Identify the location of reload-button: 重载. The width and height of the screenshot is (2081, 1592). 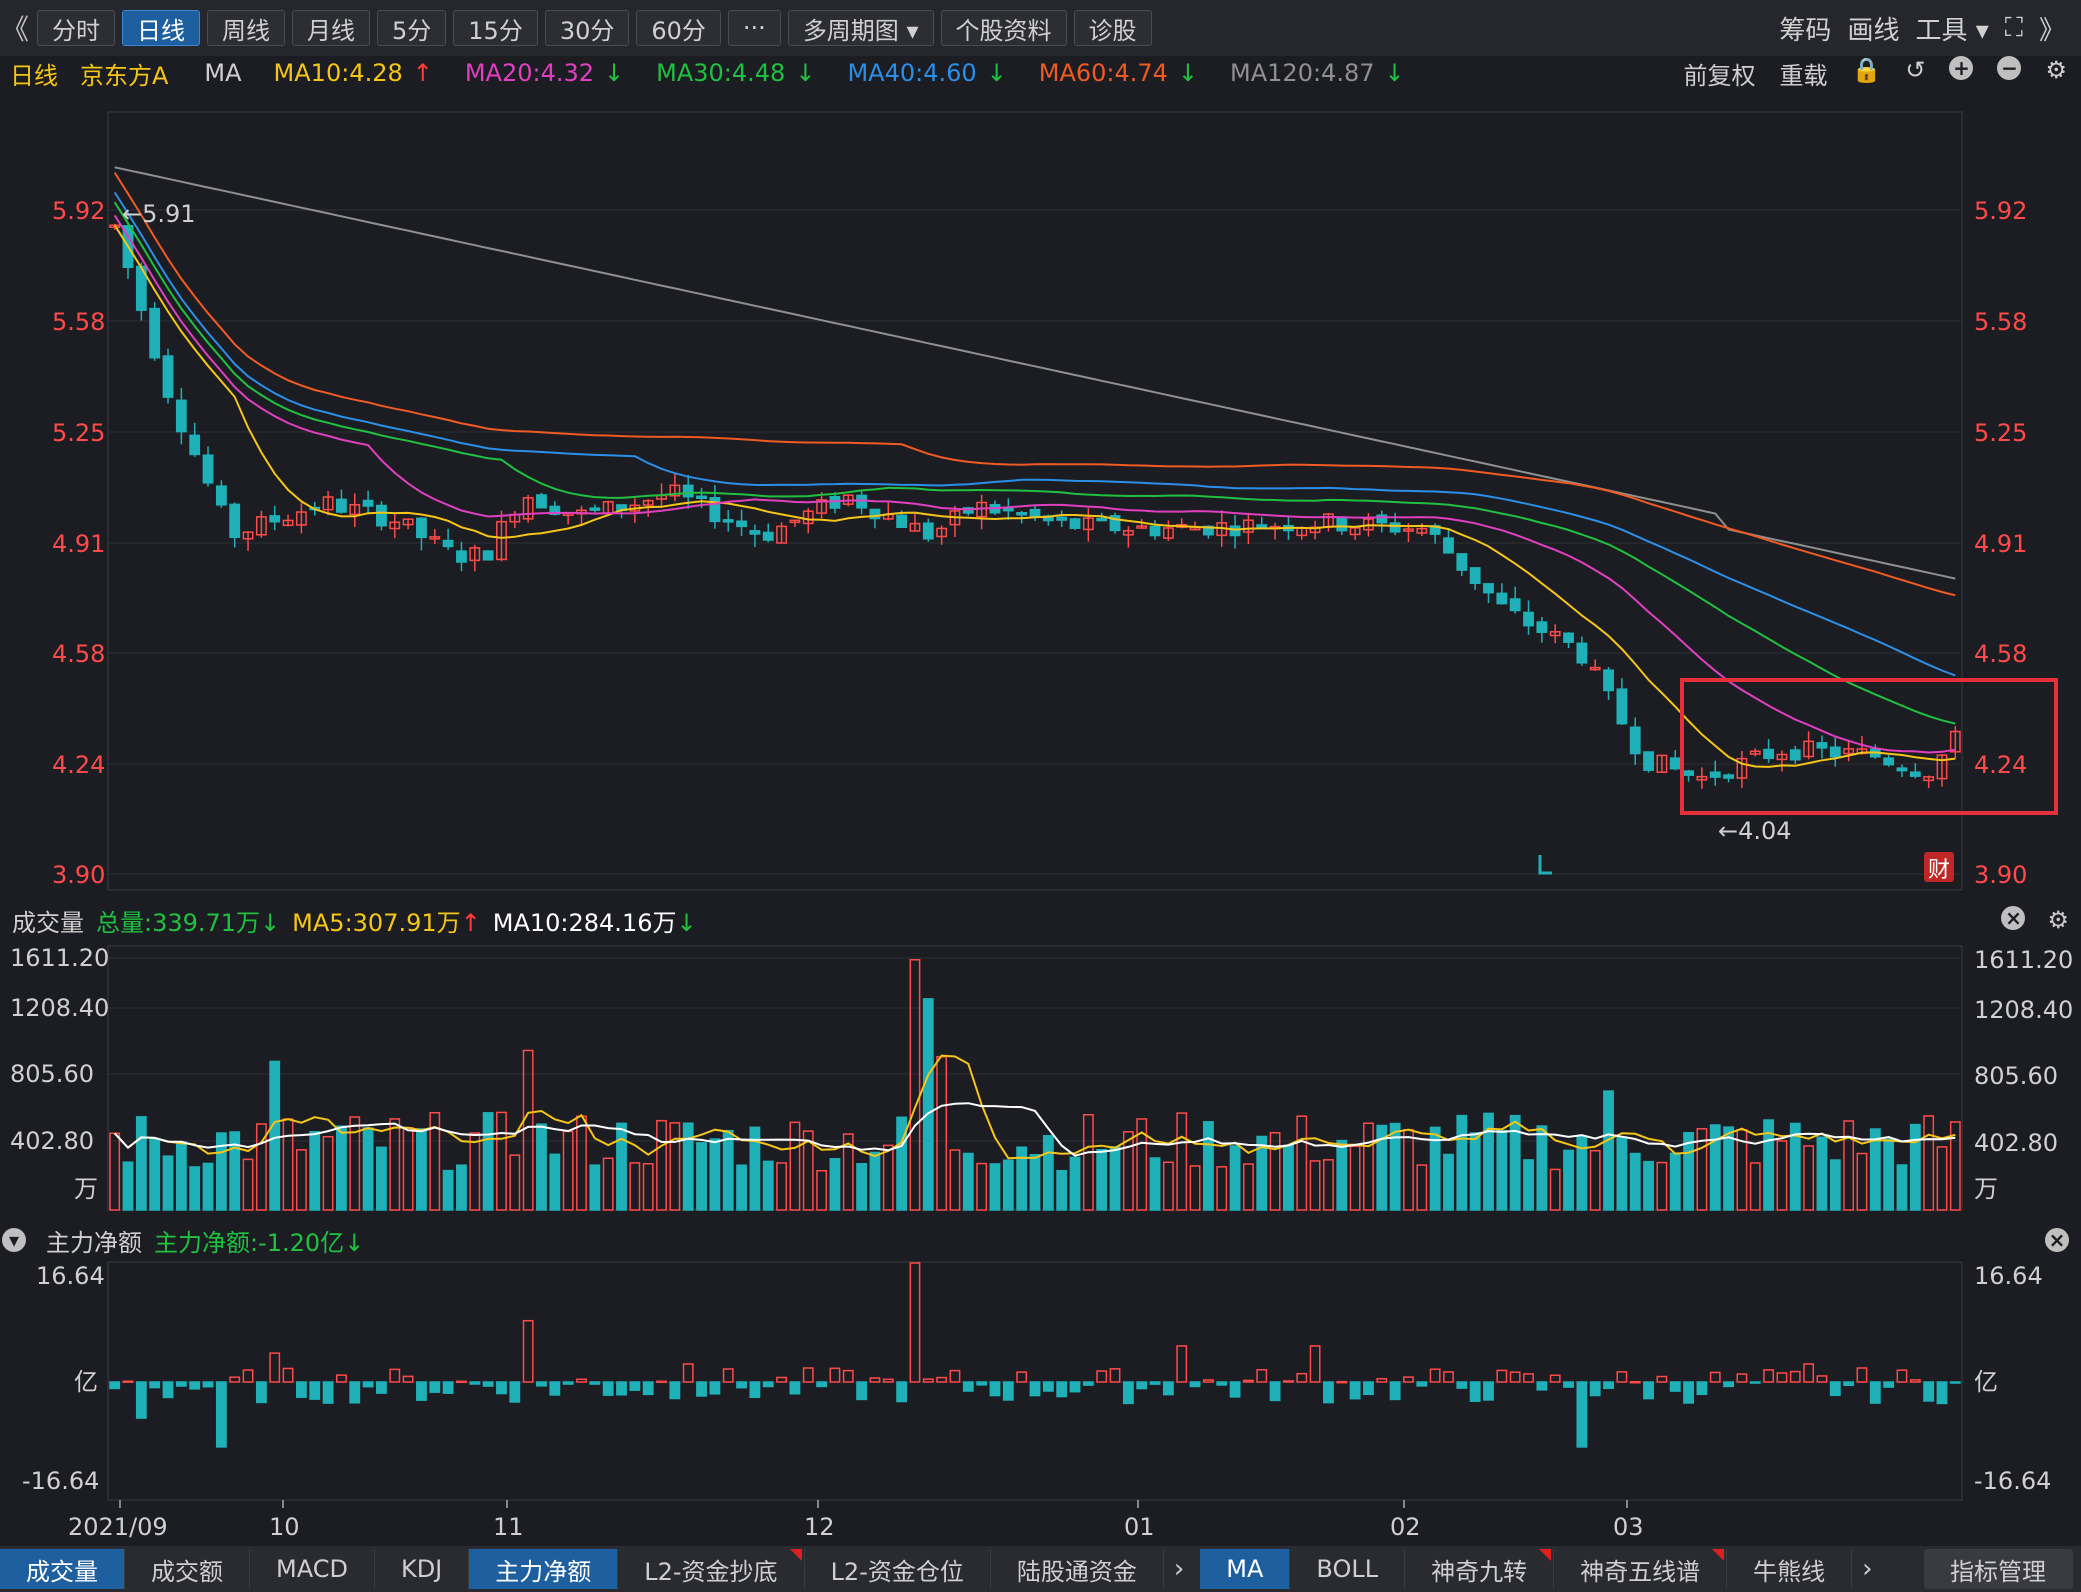
(1803, 75).